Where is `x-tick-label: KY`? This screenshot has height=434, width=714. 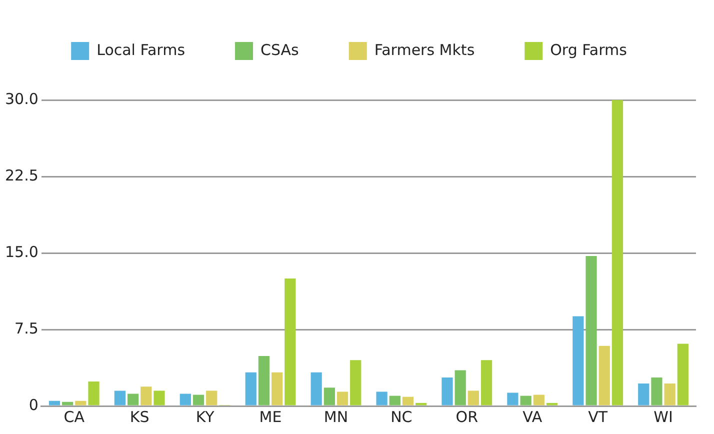 x-tick-label: KY is located at coordinates (206, 417).